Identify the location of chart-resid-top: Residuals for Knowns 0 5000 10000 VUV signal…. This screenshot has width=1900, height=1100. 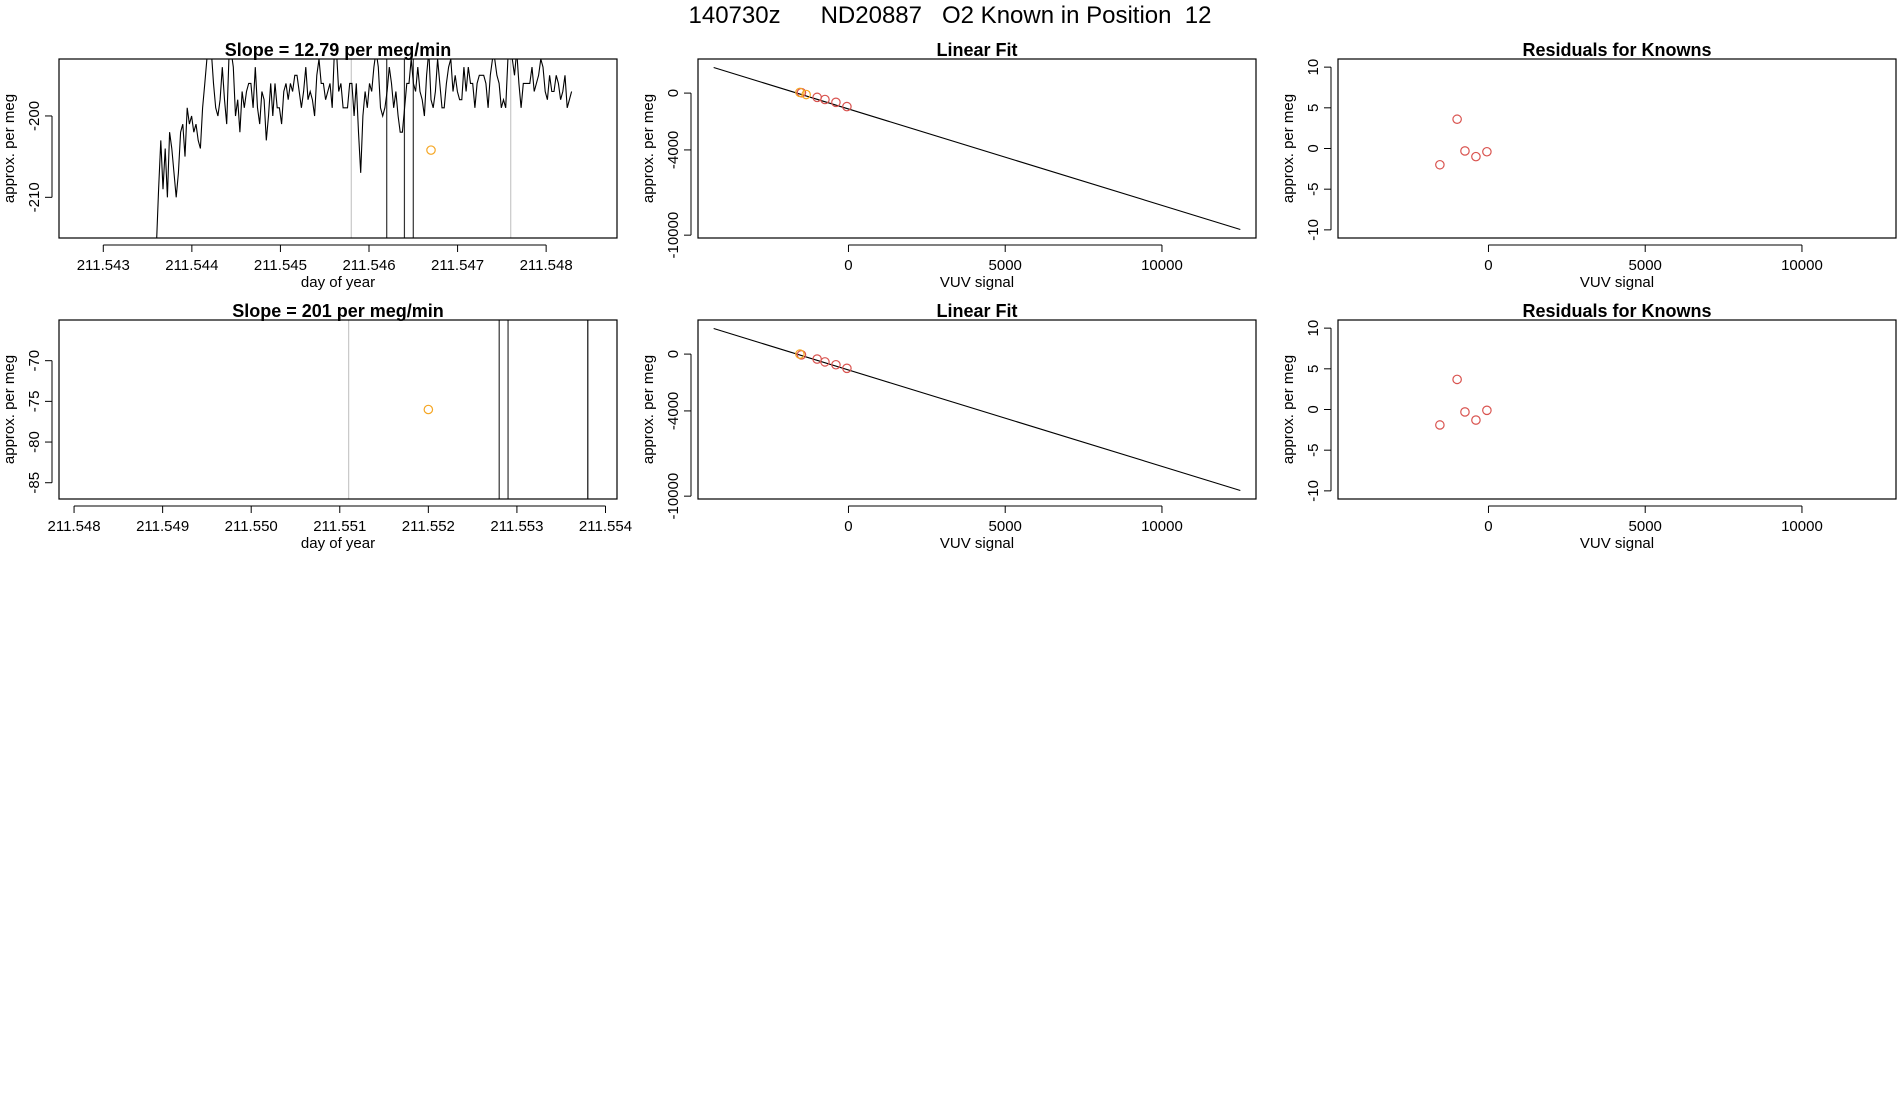
(1588, 165).